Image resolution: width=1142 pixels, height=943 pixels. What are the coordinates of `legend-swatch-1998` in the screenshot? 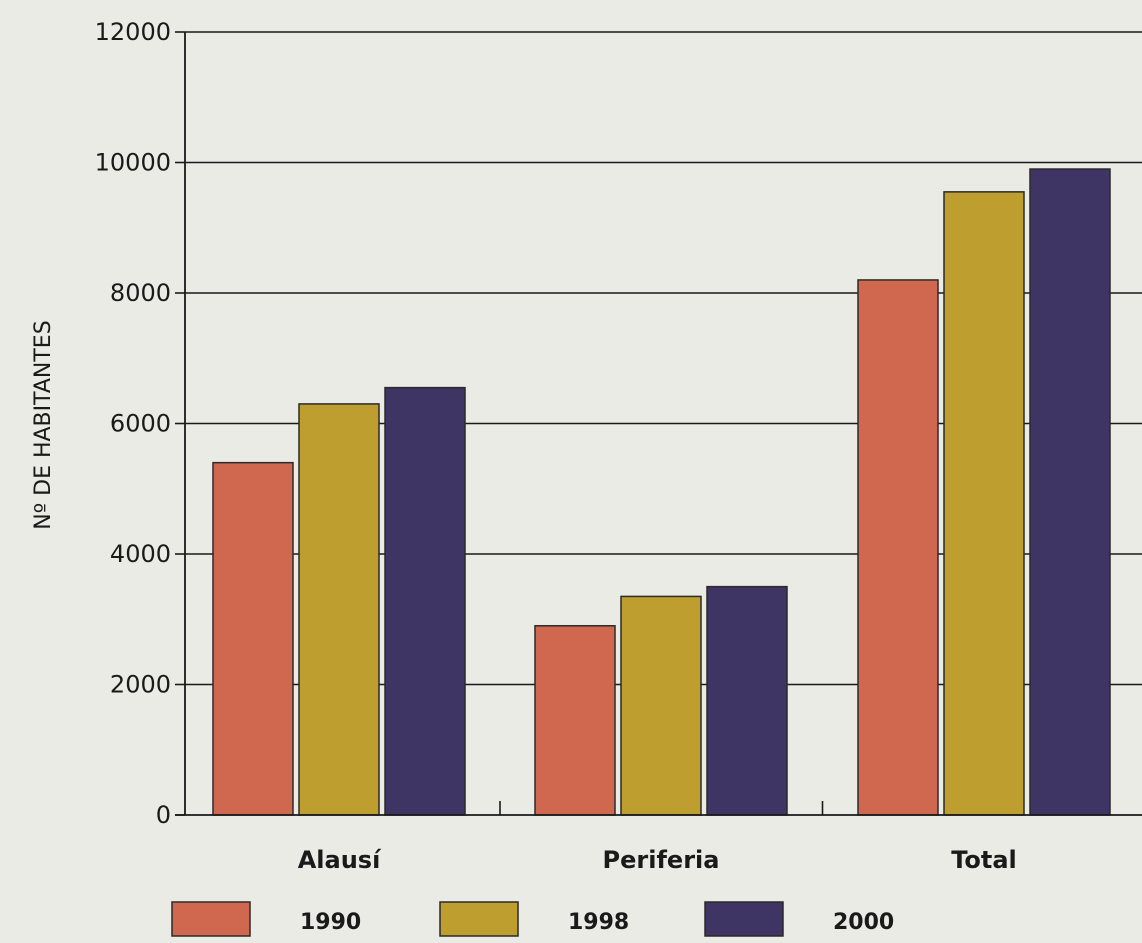 It's located at (479, 919).